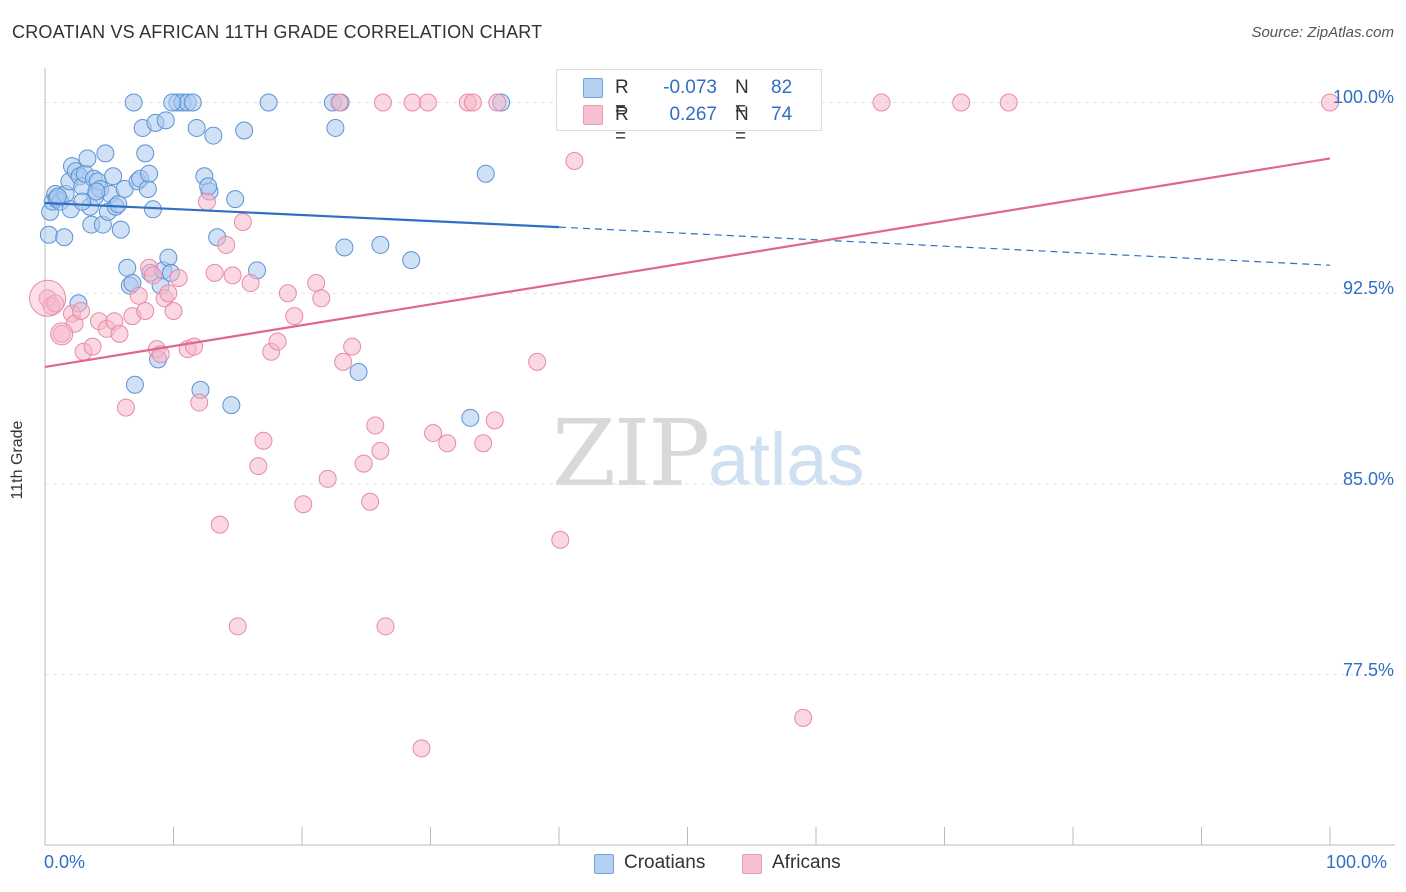 This screenshot has width=1406, height=892. Describe the element at coordinates (1322, 32) in the screenshot. I see `source-credit: Source: ZipAtlas.com` at that location.